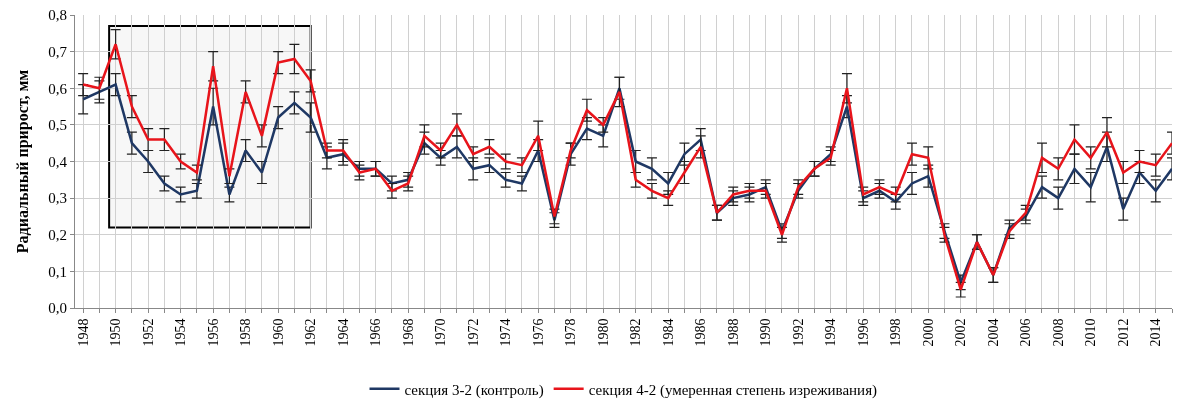  Describe the element at coordinates (57, 125) in the screenshot. I see `y-tick-label: 0,5` at that location.